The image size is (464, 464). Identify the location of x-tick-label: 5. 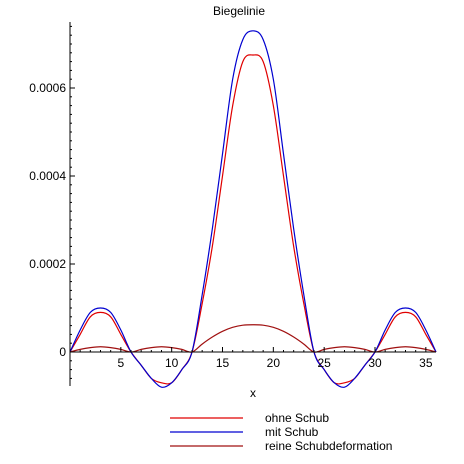
(120, 363).